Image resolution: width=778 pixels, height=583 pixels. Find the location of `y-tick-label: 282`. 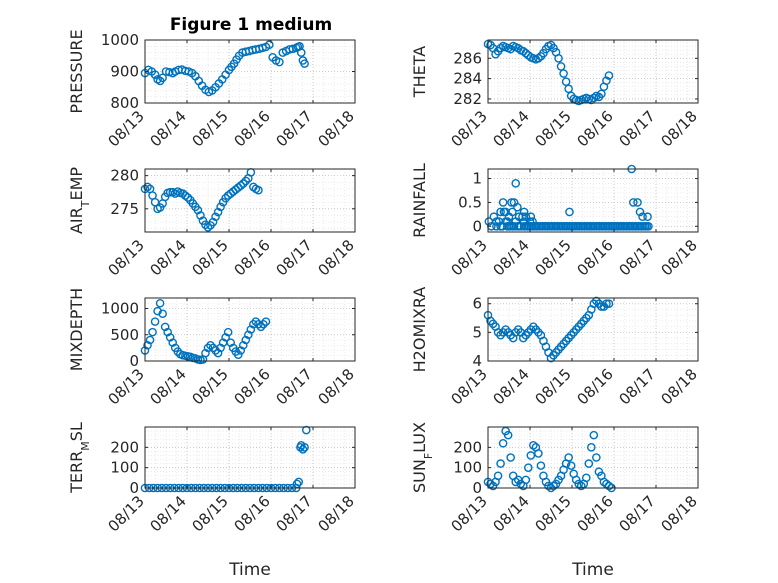

y-tick-label: 282 is located at coordinates (467, 99).